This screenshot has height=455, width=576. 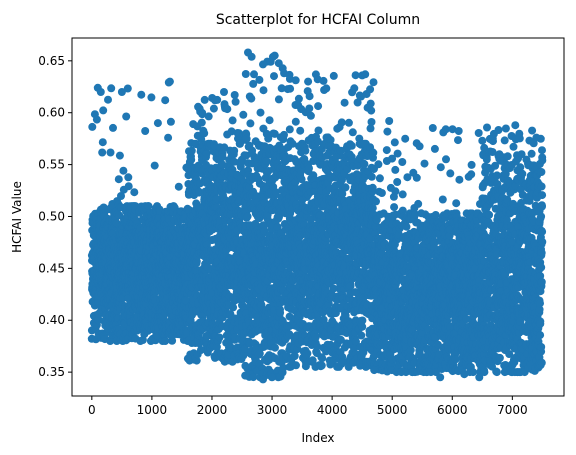 I want to click on chart-title: Scatterplot for HCFAI Column, so click(x=318, y=20).